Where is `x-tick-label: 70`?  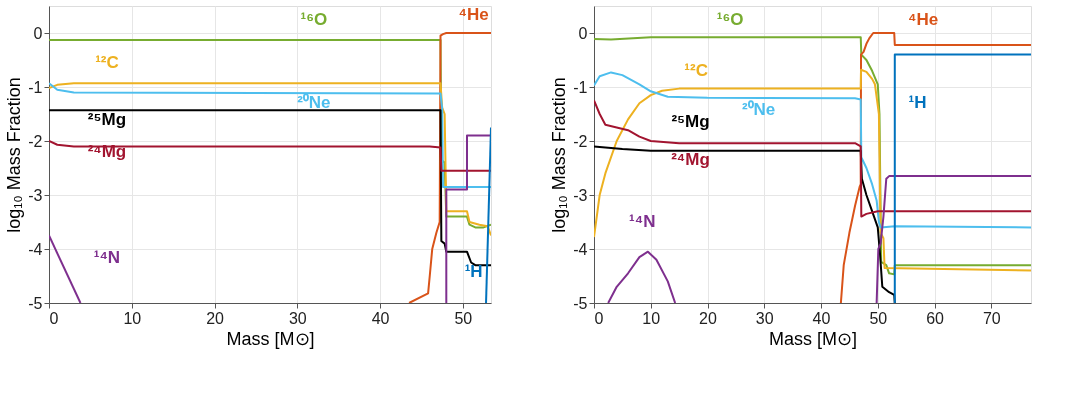
x-tick-label: 70 is located at coordinates (991, 318).